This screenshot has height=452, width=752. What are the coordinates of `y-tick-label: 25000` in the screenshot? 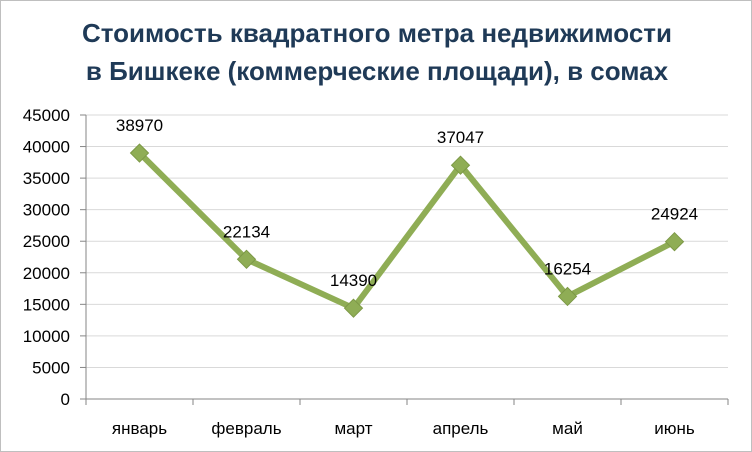 It's located at (46, 241).